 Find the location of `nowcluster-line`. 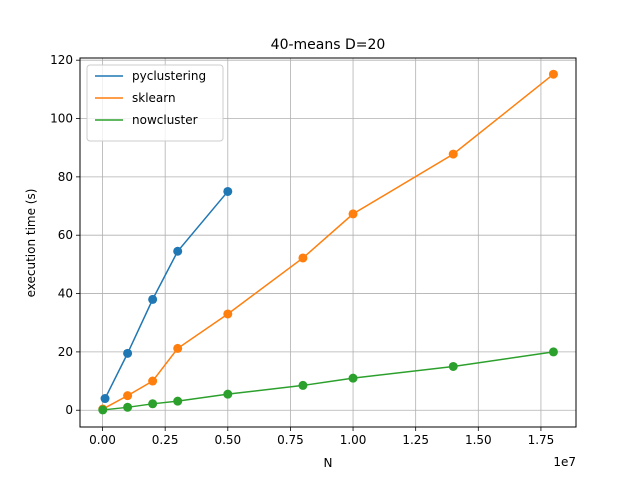

nowcluster-line is located at coordinates (328, 381).